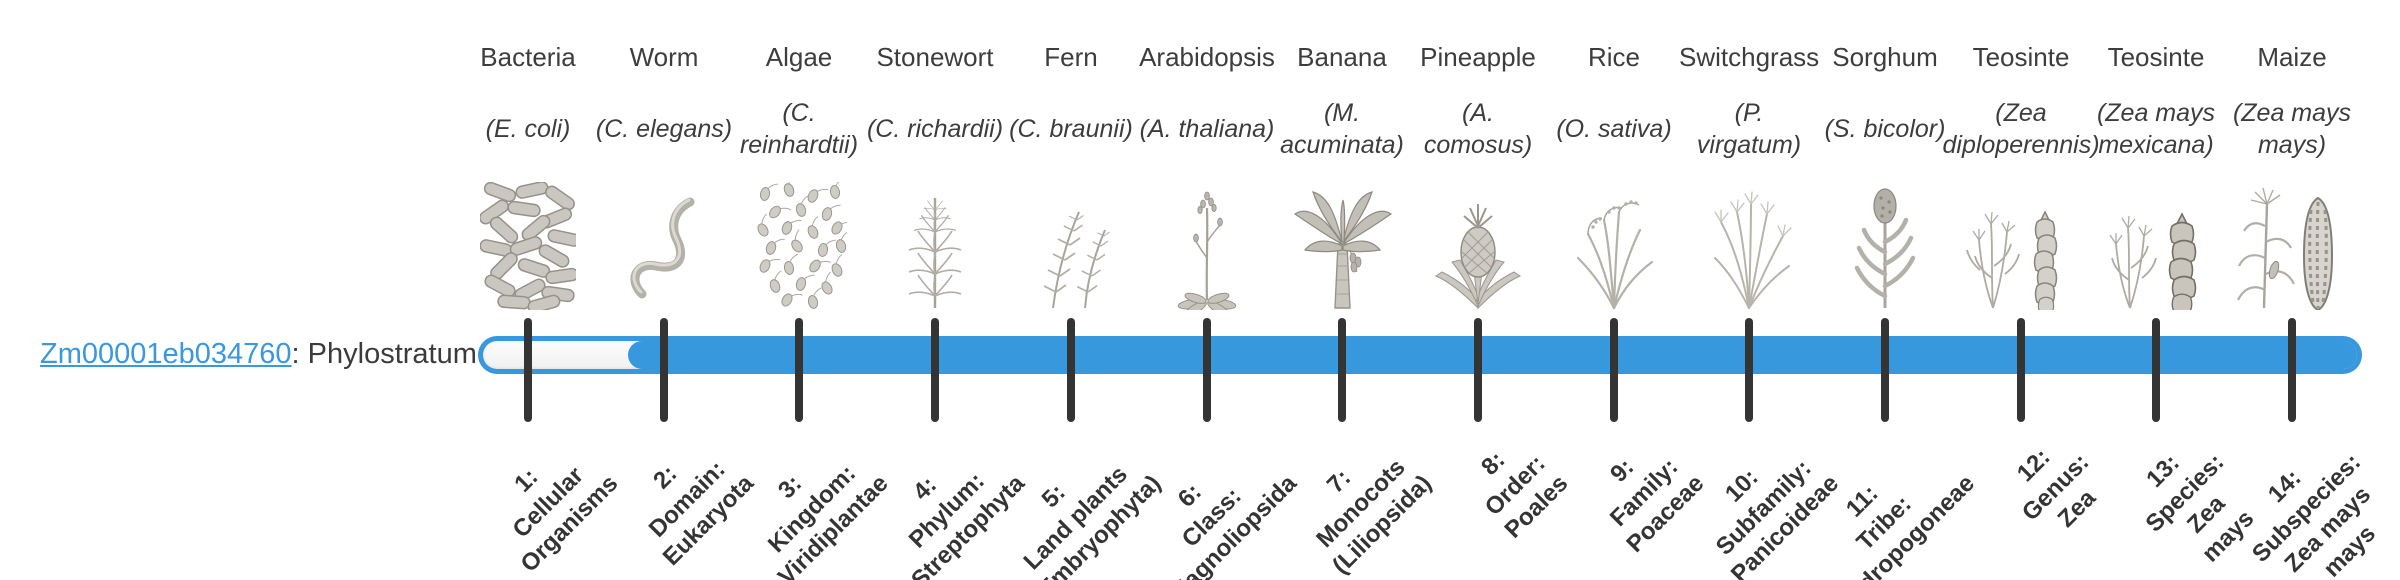 This screenshot has width=2400, height=580. I want to click on algae-icon, so click(799, 242).